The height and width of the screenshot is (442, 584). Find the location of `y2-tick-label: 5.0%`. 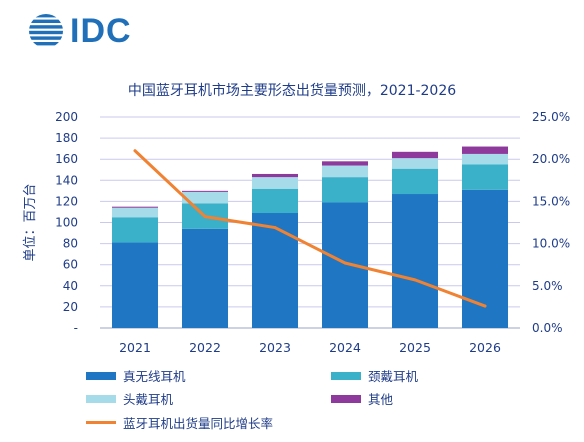

y2-tick-label: 5.0% is located at coordinates (547, 286).